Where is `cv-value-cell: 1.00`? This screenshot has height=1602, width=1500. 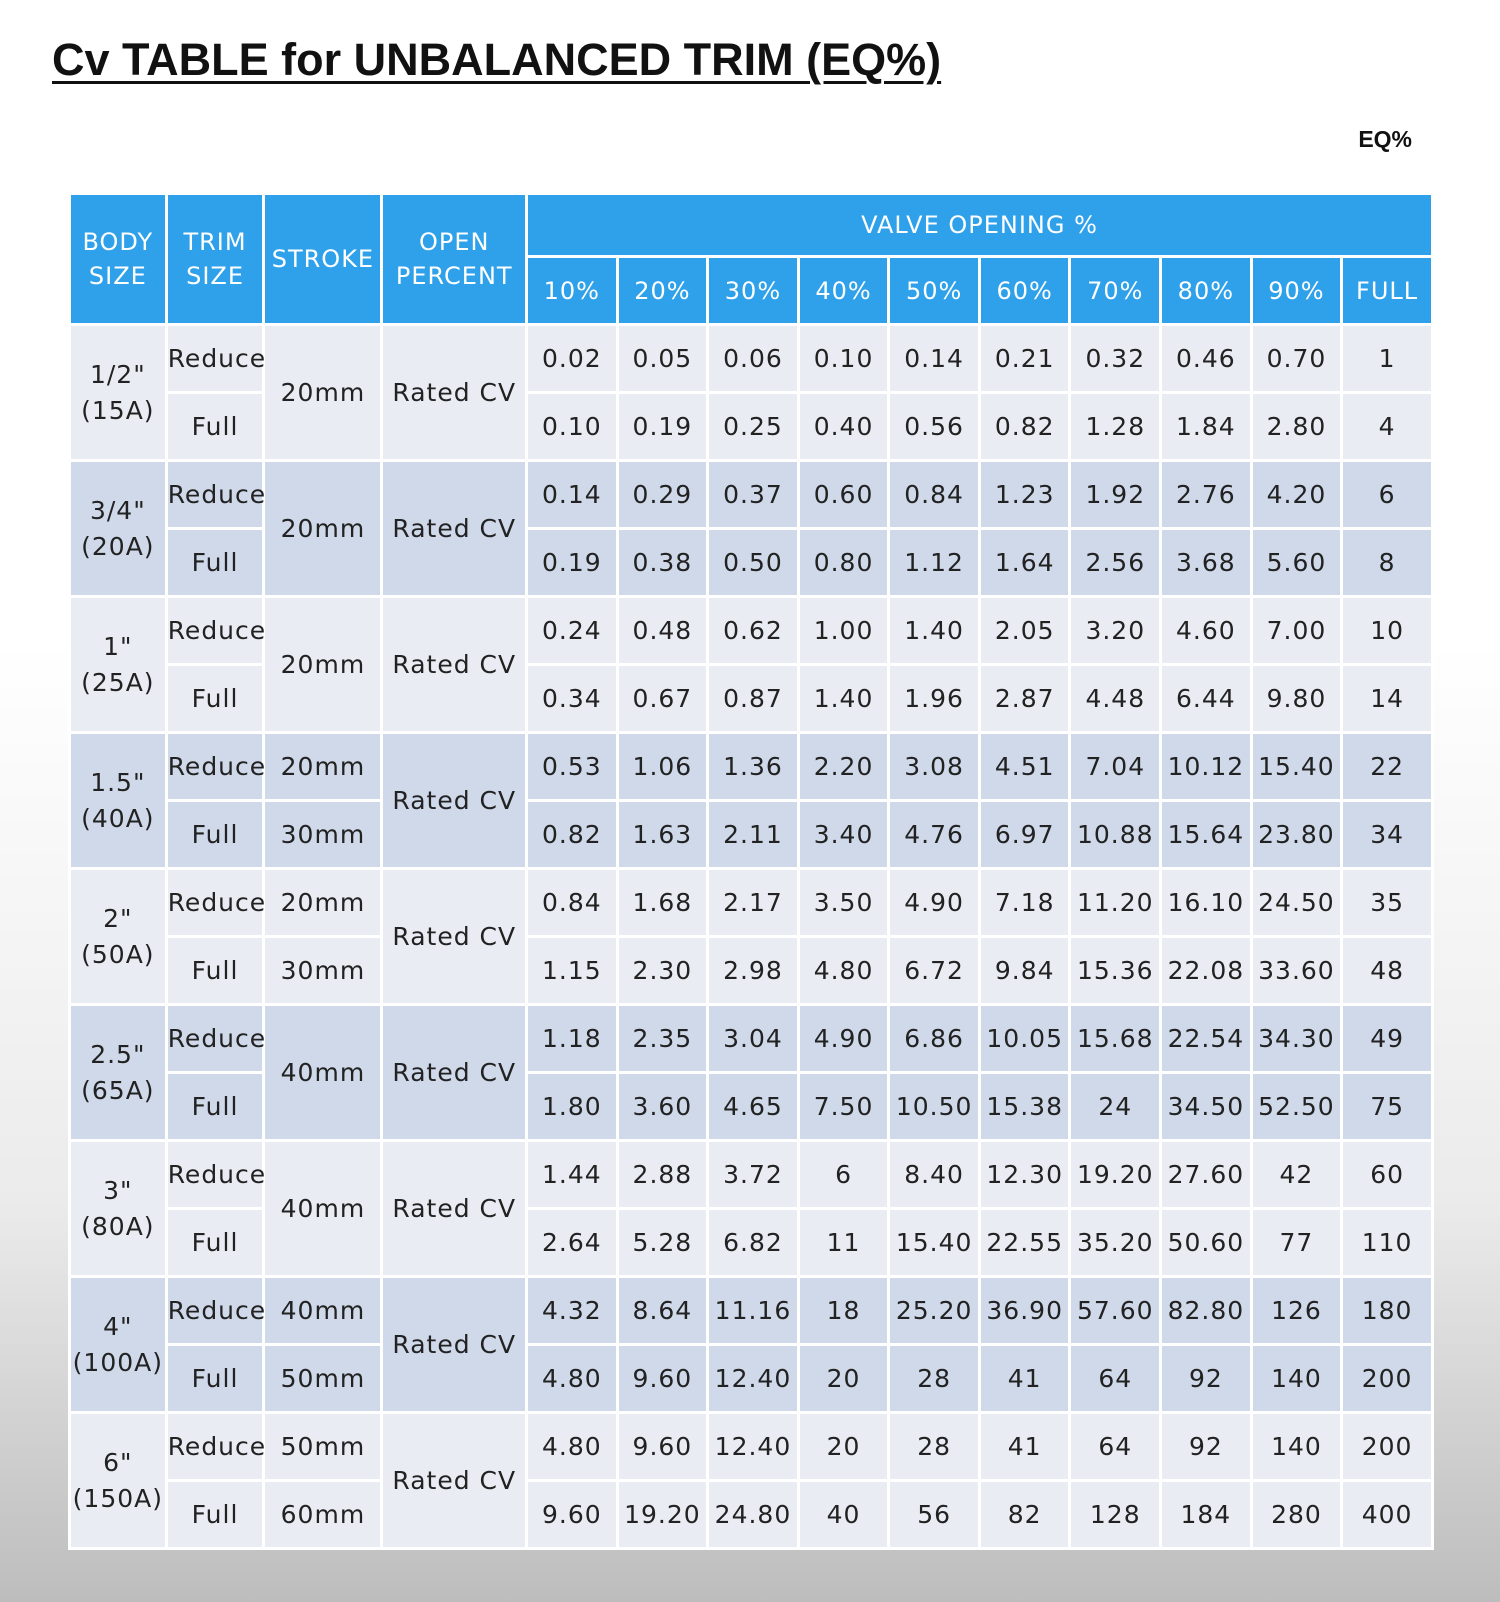 cv-value-cell: 1.00 is located at coordinates (843, 630).